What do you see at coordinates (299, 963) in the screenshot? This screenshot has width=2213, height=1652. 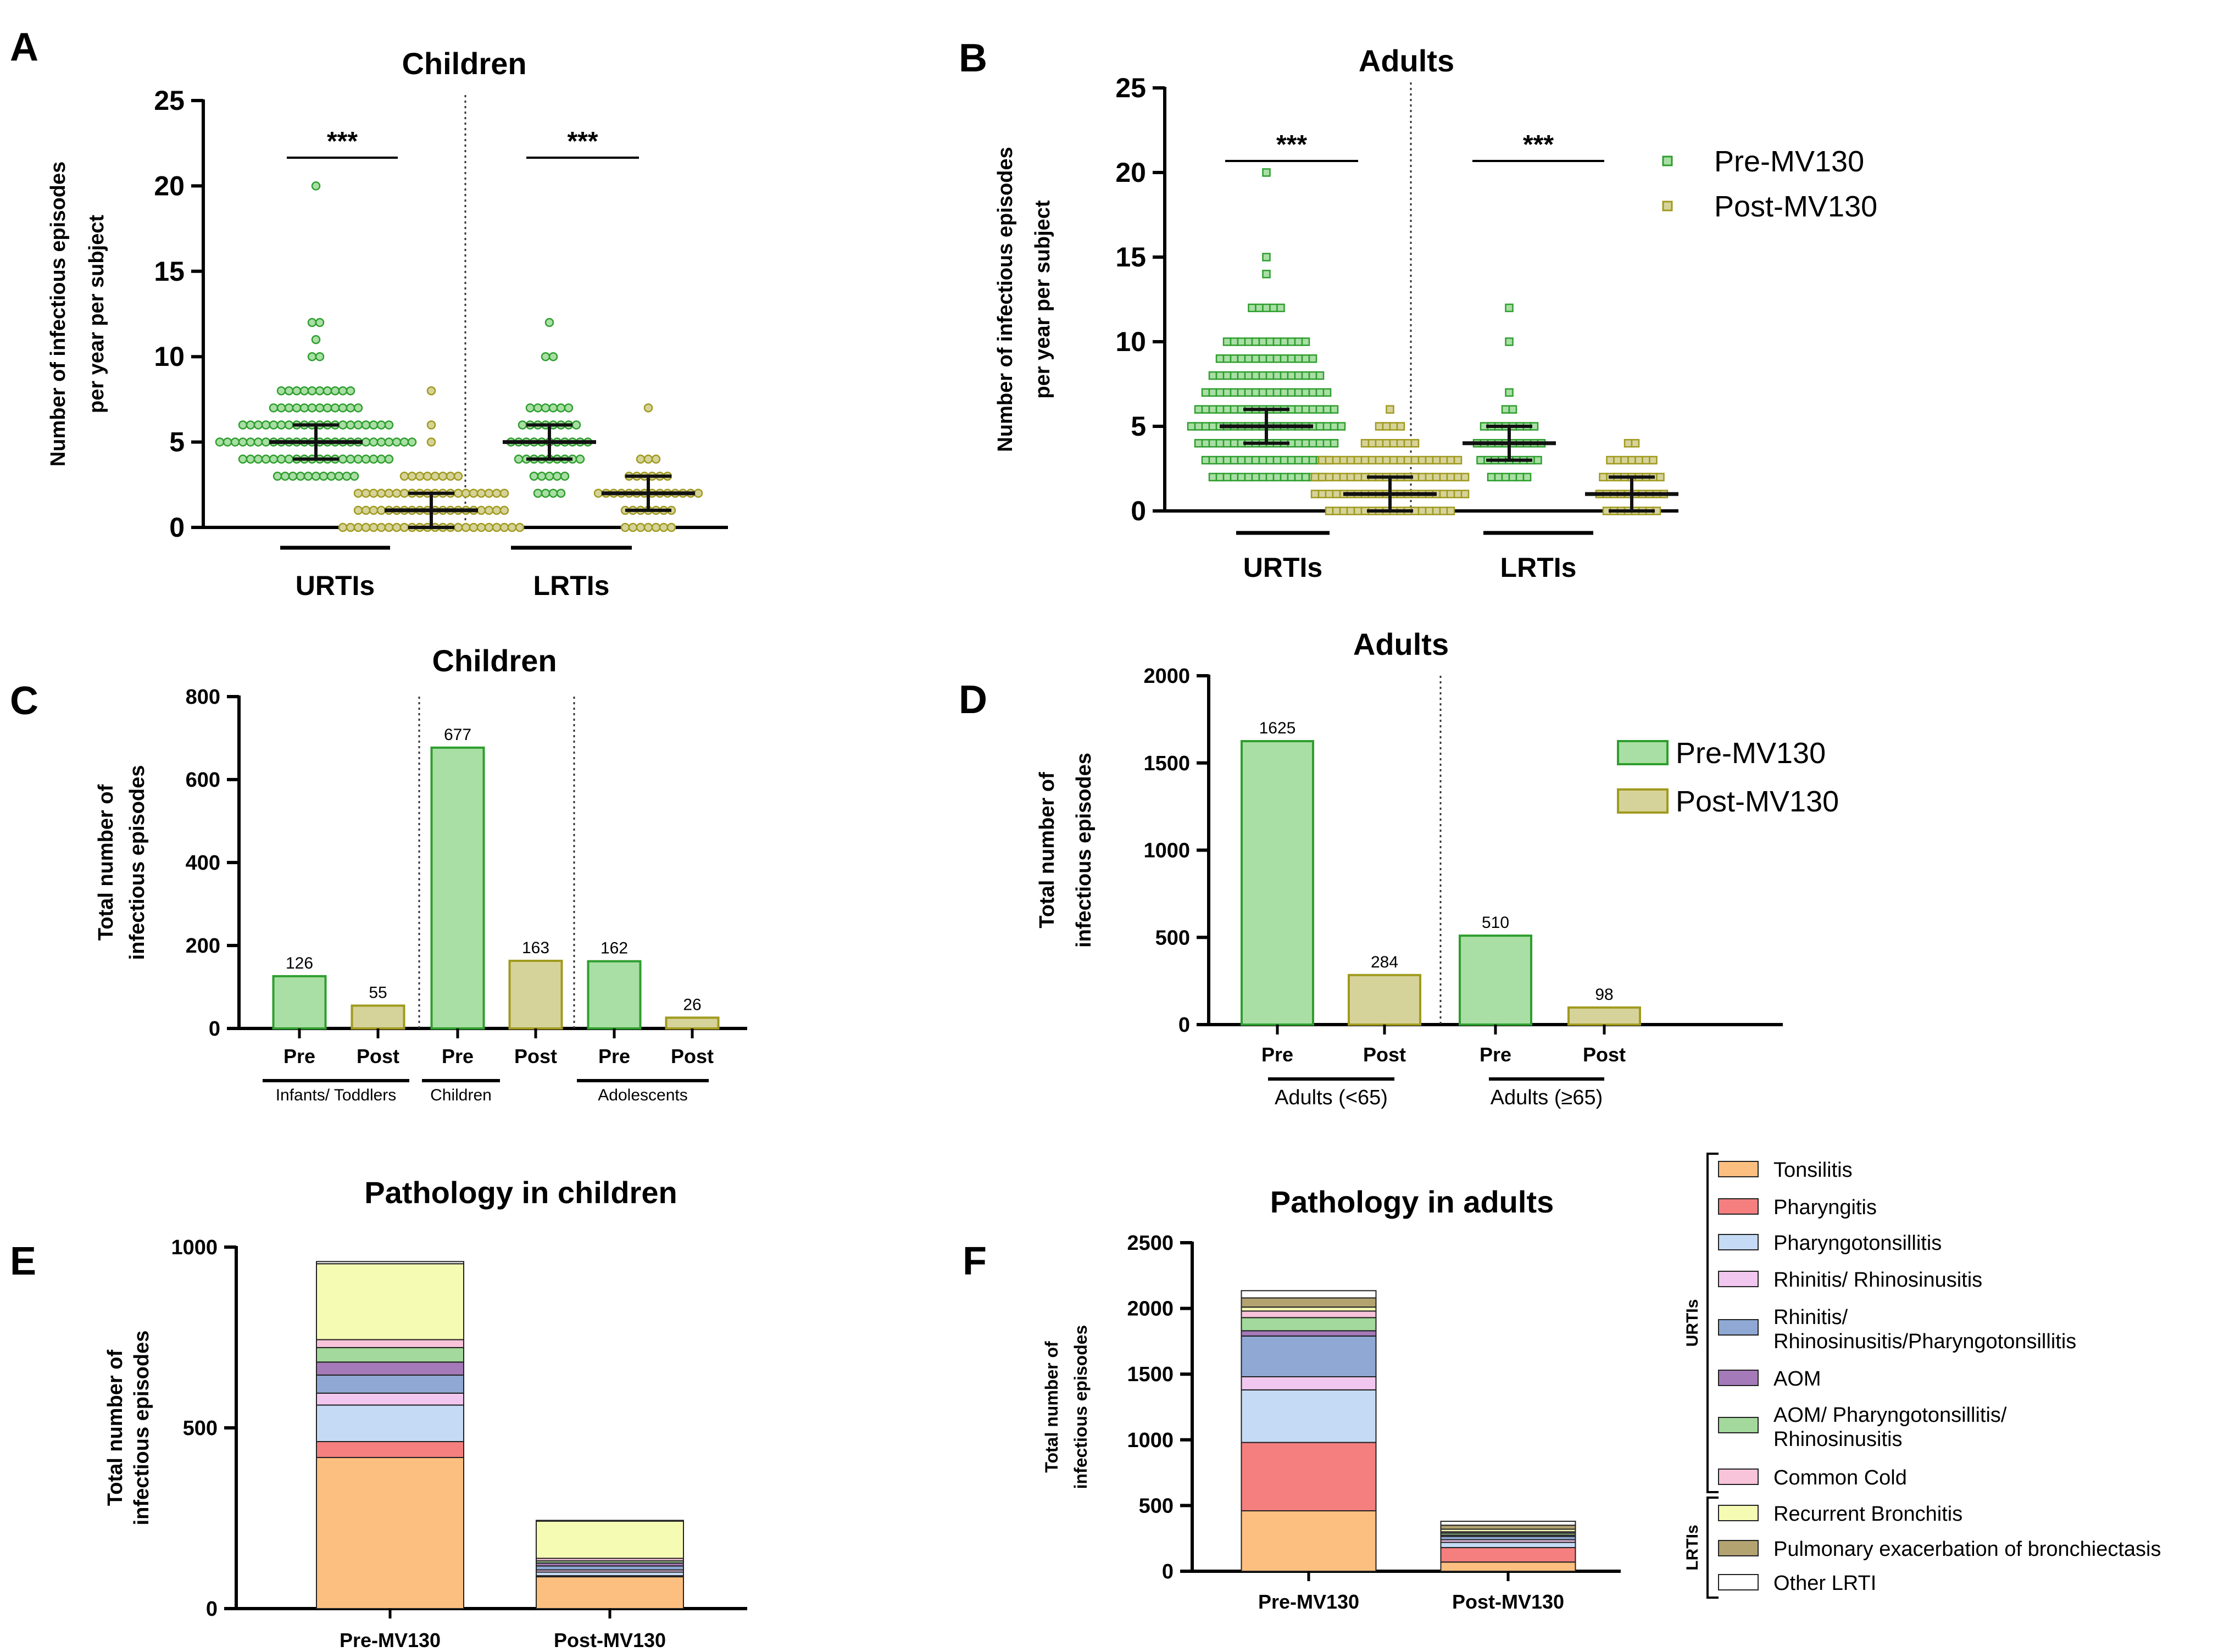 I see `bar-value-label: 126` at bounding box center [299, 963].